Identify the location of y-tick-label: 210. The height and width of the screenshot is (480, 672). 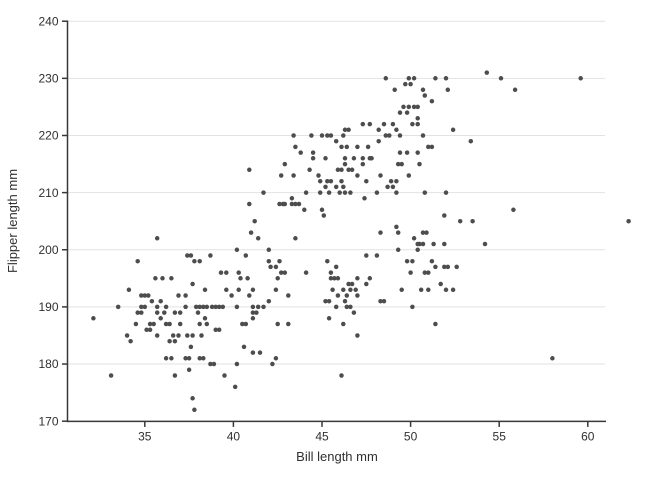
(48, 193).